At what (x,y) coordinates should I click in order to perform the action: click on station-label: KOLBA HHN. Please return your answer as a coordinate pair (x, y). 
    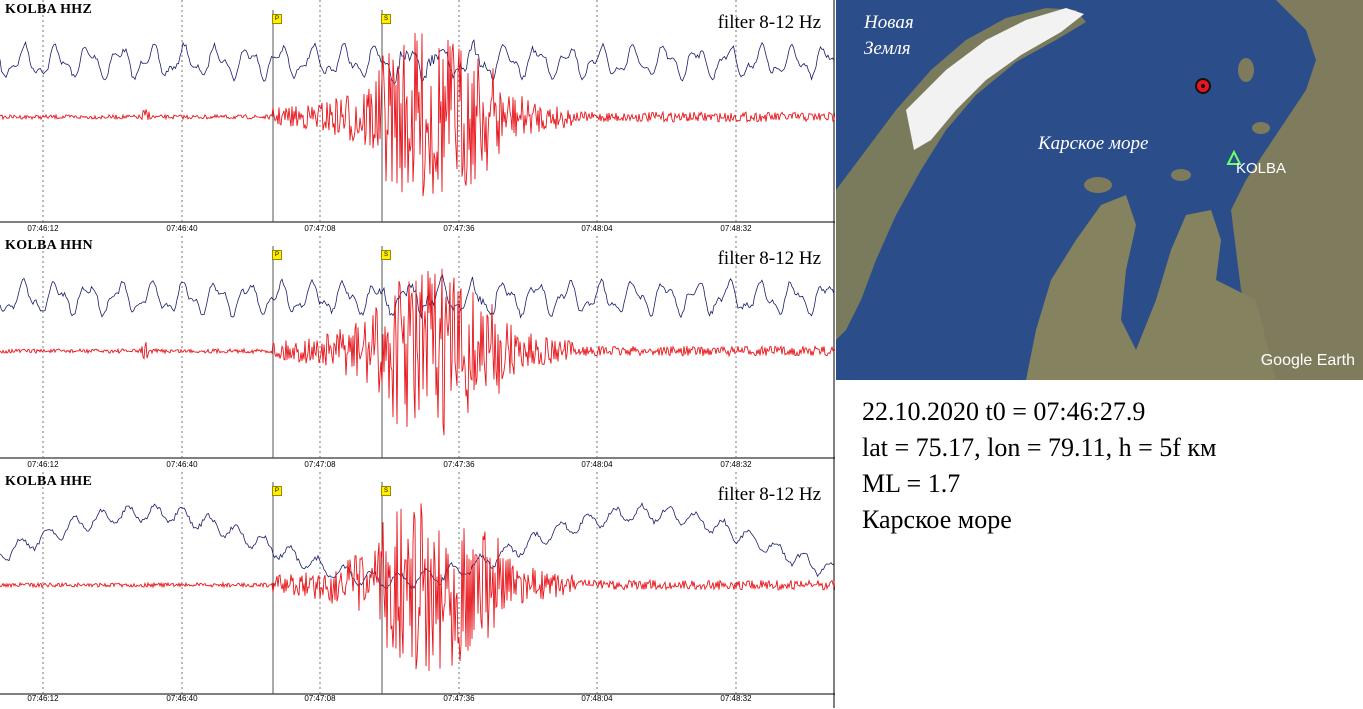
    Looking at the image, I should click on (49, 245).